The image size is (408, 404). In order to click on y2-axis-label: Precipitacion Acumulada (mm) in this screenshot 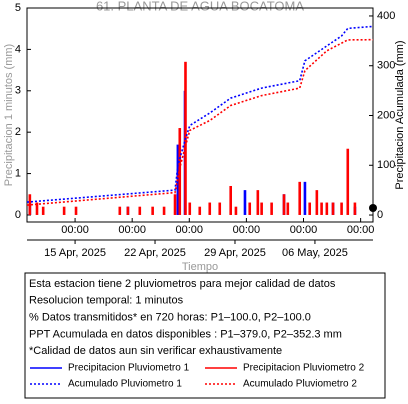, I will do `click(400, 114)`.